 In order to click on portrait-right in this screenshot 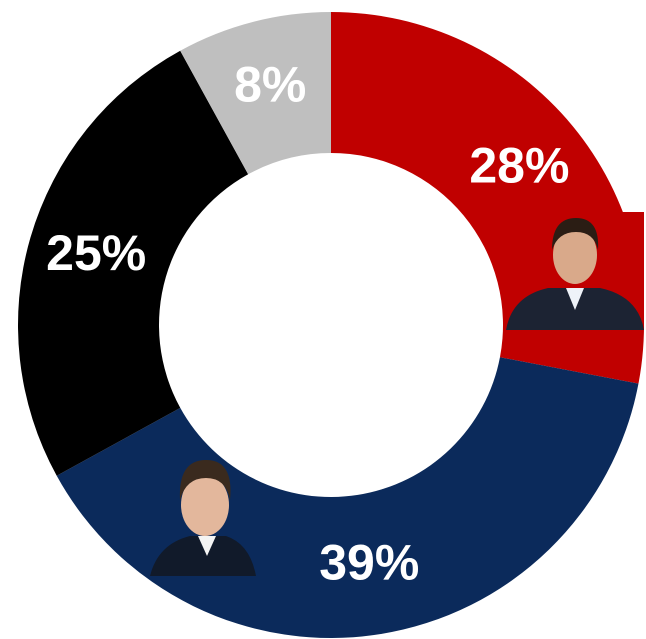, I will do `click(575, 271)`.